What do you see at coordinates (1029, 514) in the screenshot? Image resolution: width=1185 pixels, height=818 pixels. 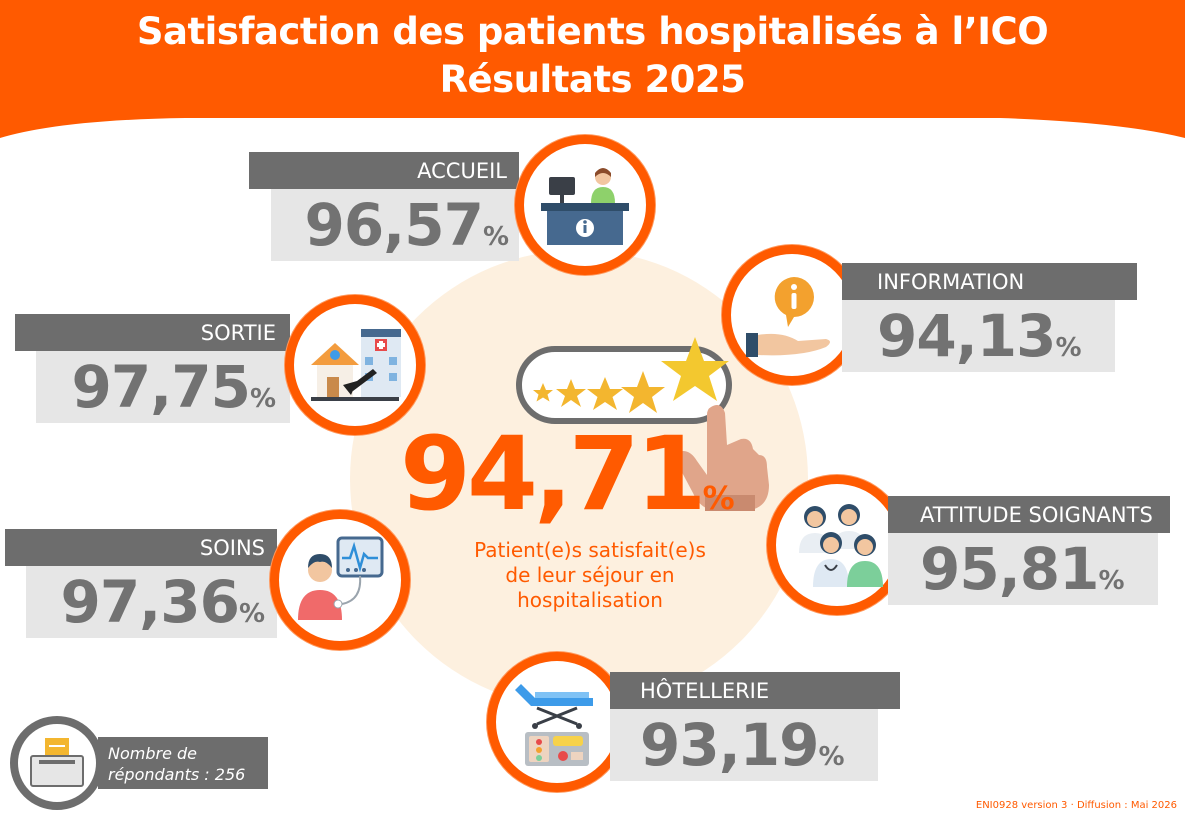 I see `label-attitude-soignants: ATTITUDE SOIGNANTS` at bounding box center [1029, 514].